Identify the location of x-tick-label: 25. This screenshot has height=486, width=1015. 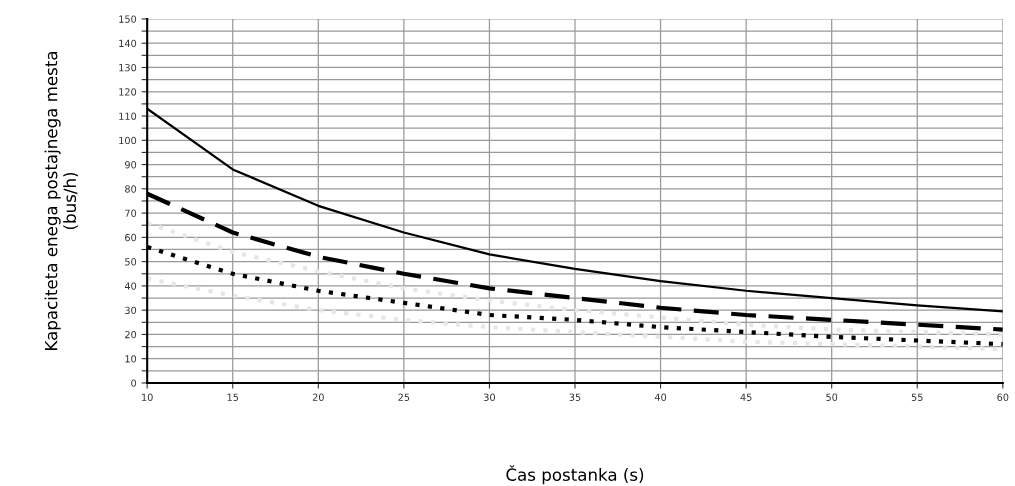
(404, 397).